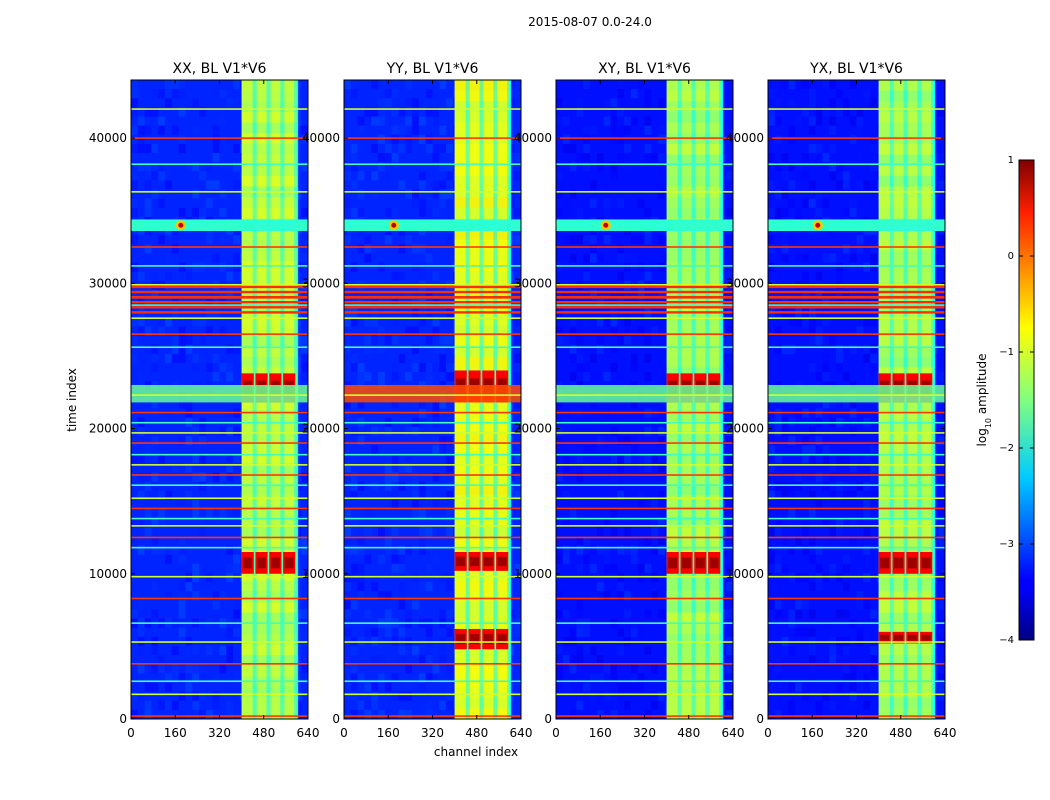 Image resolution: width=1050 pixels, height=800 pixels. Describe the element at coordinates (856, 733) in the screenshot. I see `x-tick-label: 320` at that location.